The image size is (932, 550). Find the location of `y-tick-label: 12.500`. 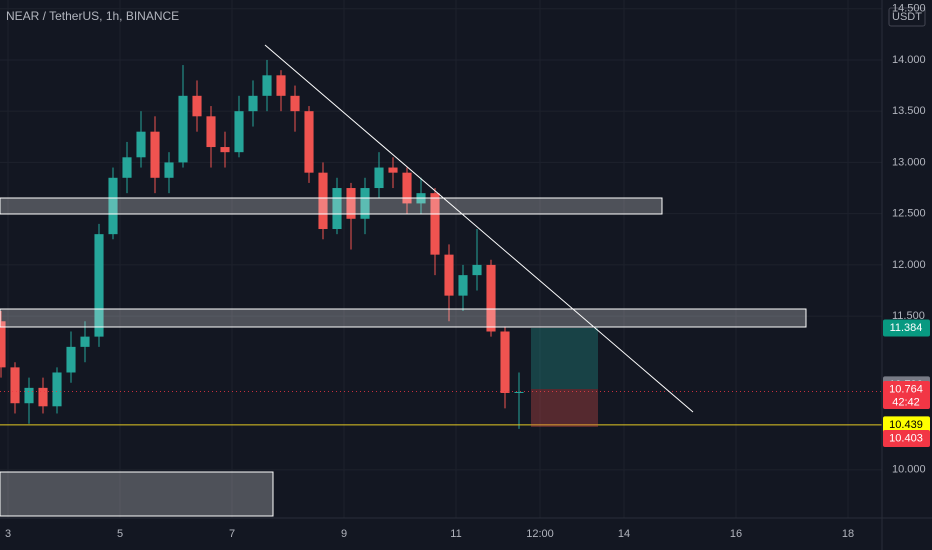

y-tick-label: 12.500 is located at coordinates (909, 214).